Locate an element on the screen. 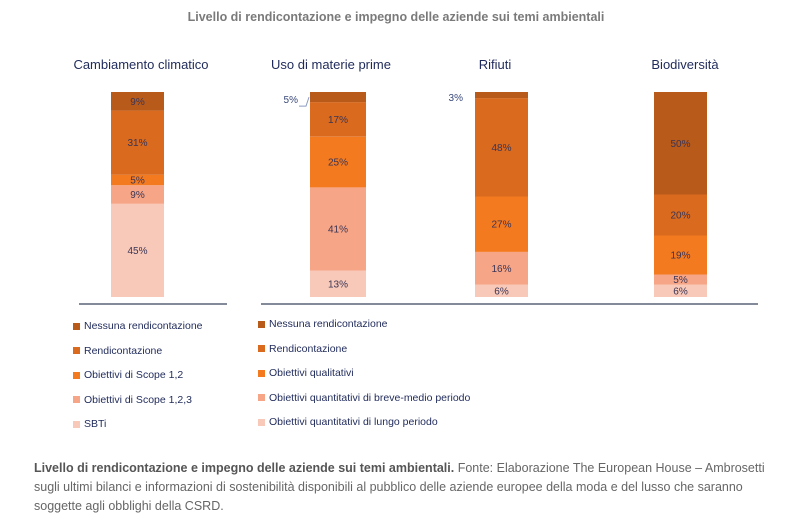 The height and width of the screenshot is (522, 792). category-title: Cambiamento climatico is located at coordinates (140, 64).